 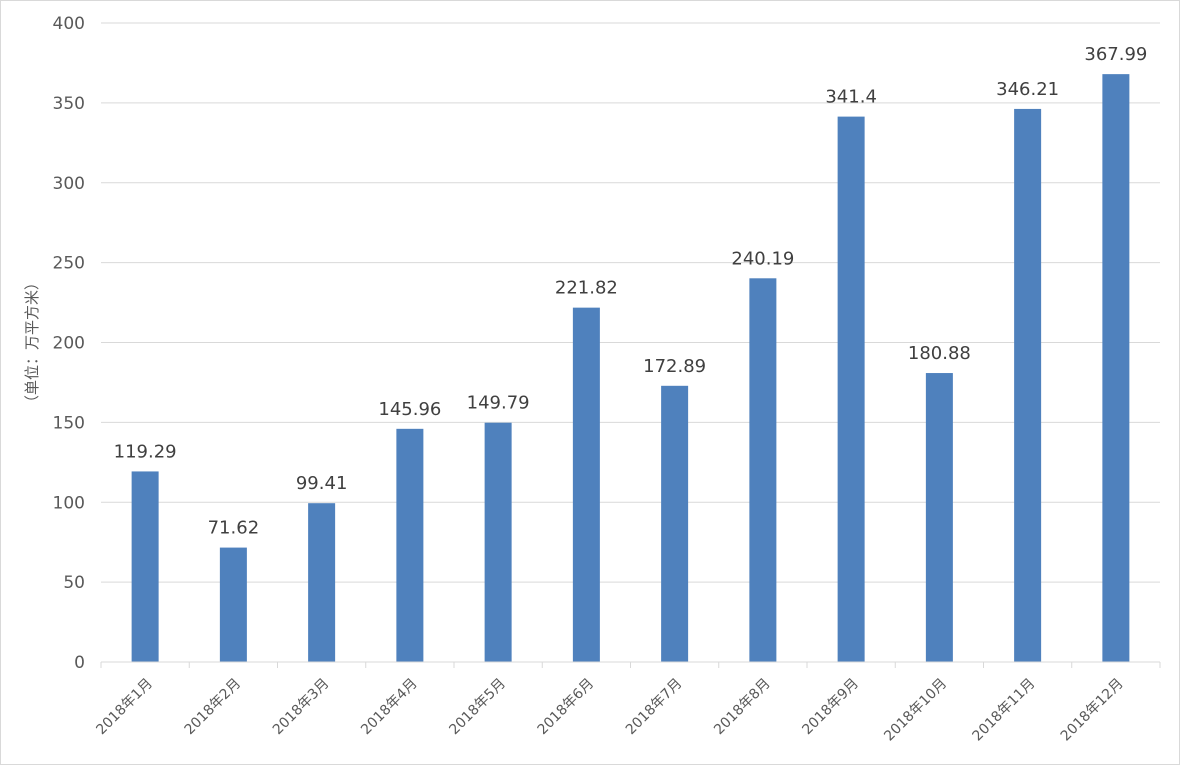 What do you see at coordinates (124, 707) in the screenshot?
I see `x-tick-label: 2018年1月` at bounding box center [124, 707].